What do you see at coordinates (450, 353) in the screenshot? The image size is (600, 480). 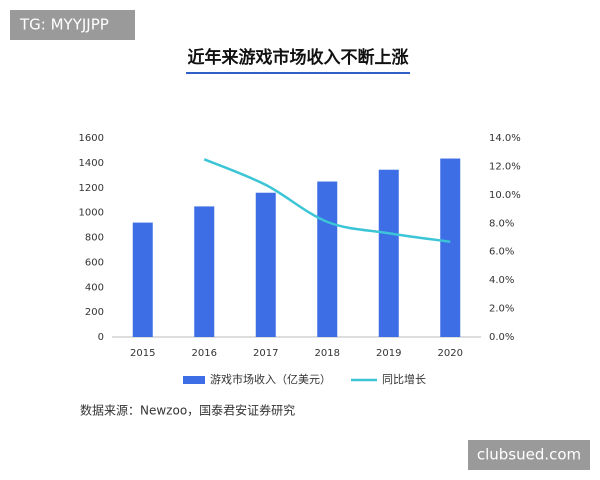 I see `x-tick-label: 2020` at bounding box center [450, 353].